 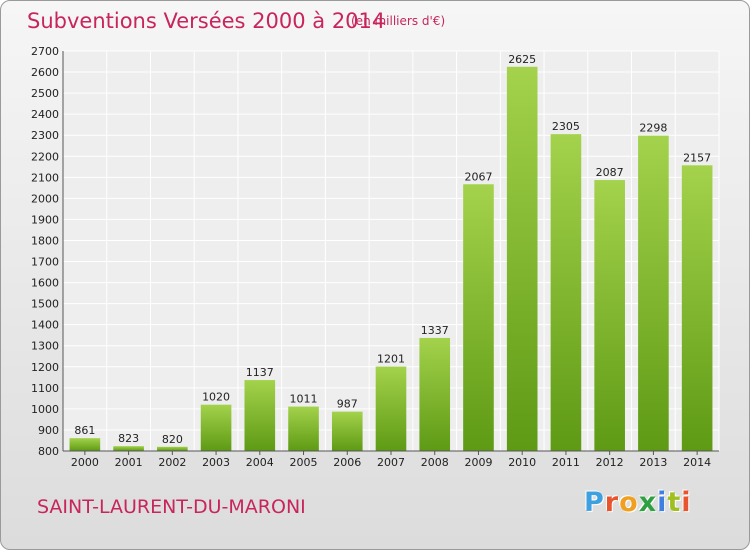 I want to click on proxiti-logo: Proxiti, so click(x=638, y=502).